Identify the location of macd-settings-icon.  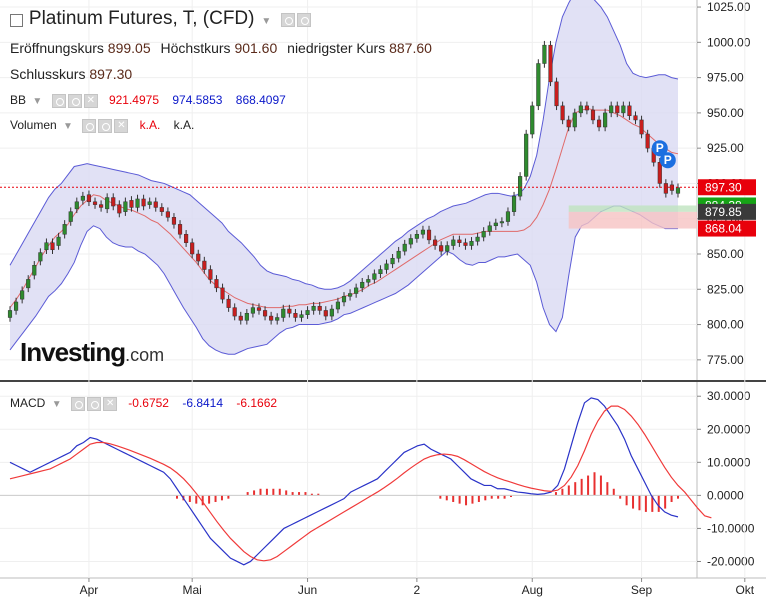
(93, 403).